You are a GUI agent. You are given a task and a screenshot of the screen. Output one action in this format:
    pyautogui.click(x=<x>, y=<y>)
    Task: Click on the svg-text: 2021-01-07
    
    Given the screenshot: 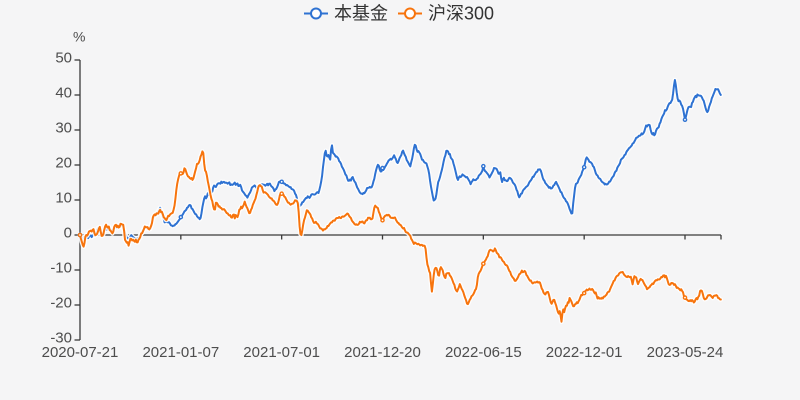 What is the action you would take?
    pyautogui.click(x=180, y=352)
    